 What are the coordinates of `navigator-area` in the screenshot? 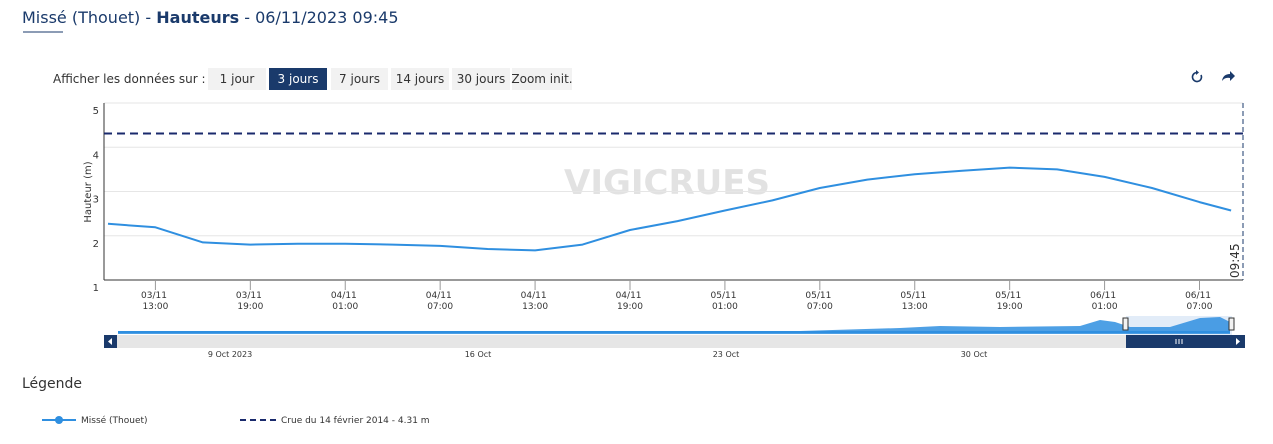 It's located at (674, 325).